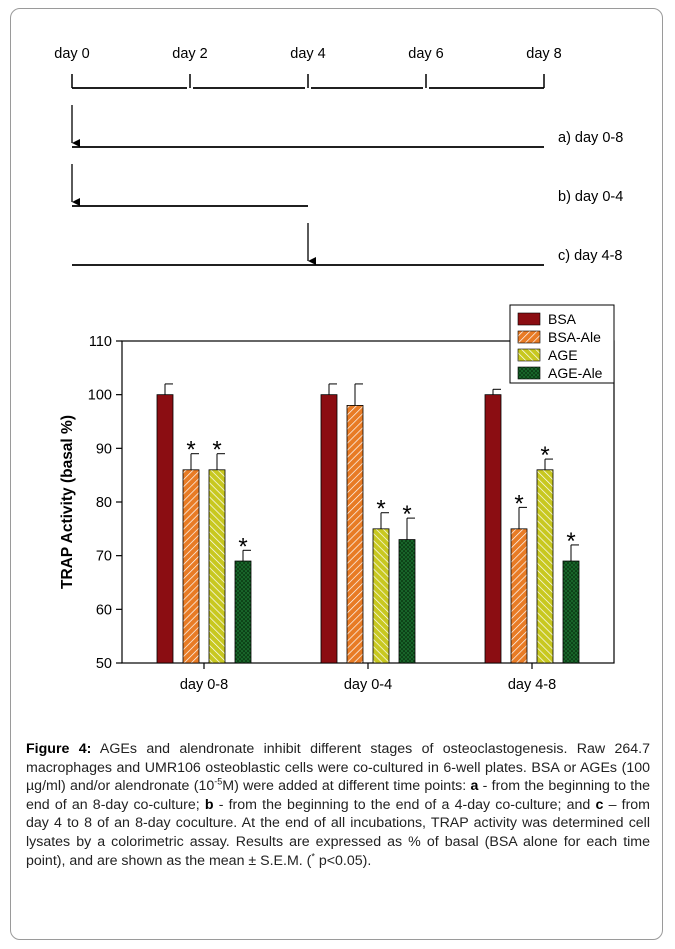  What do you see at coordinates (346, 786) in the screenshot?
I see `caption-text-2: M) were added at different time points:` at bounding box center [346, 786].